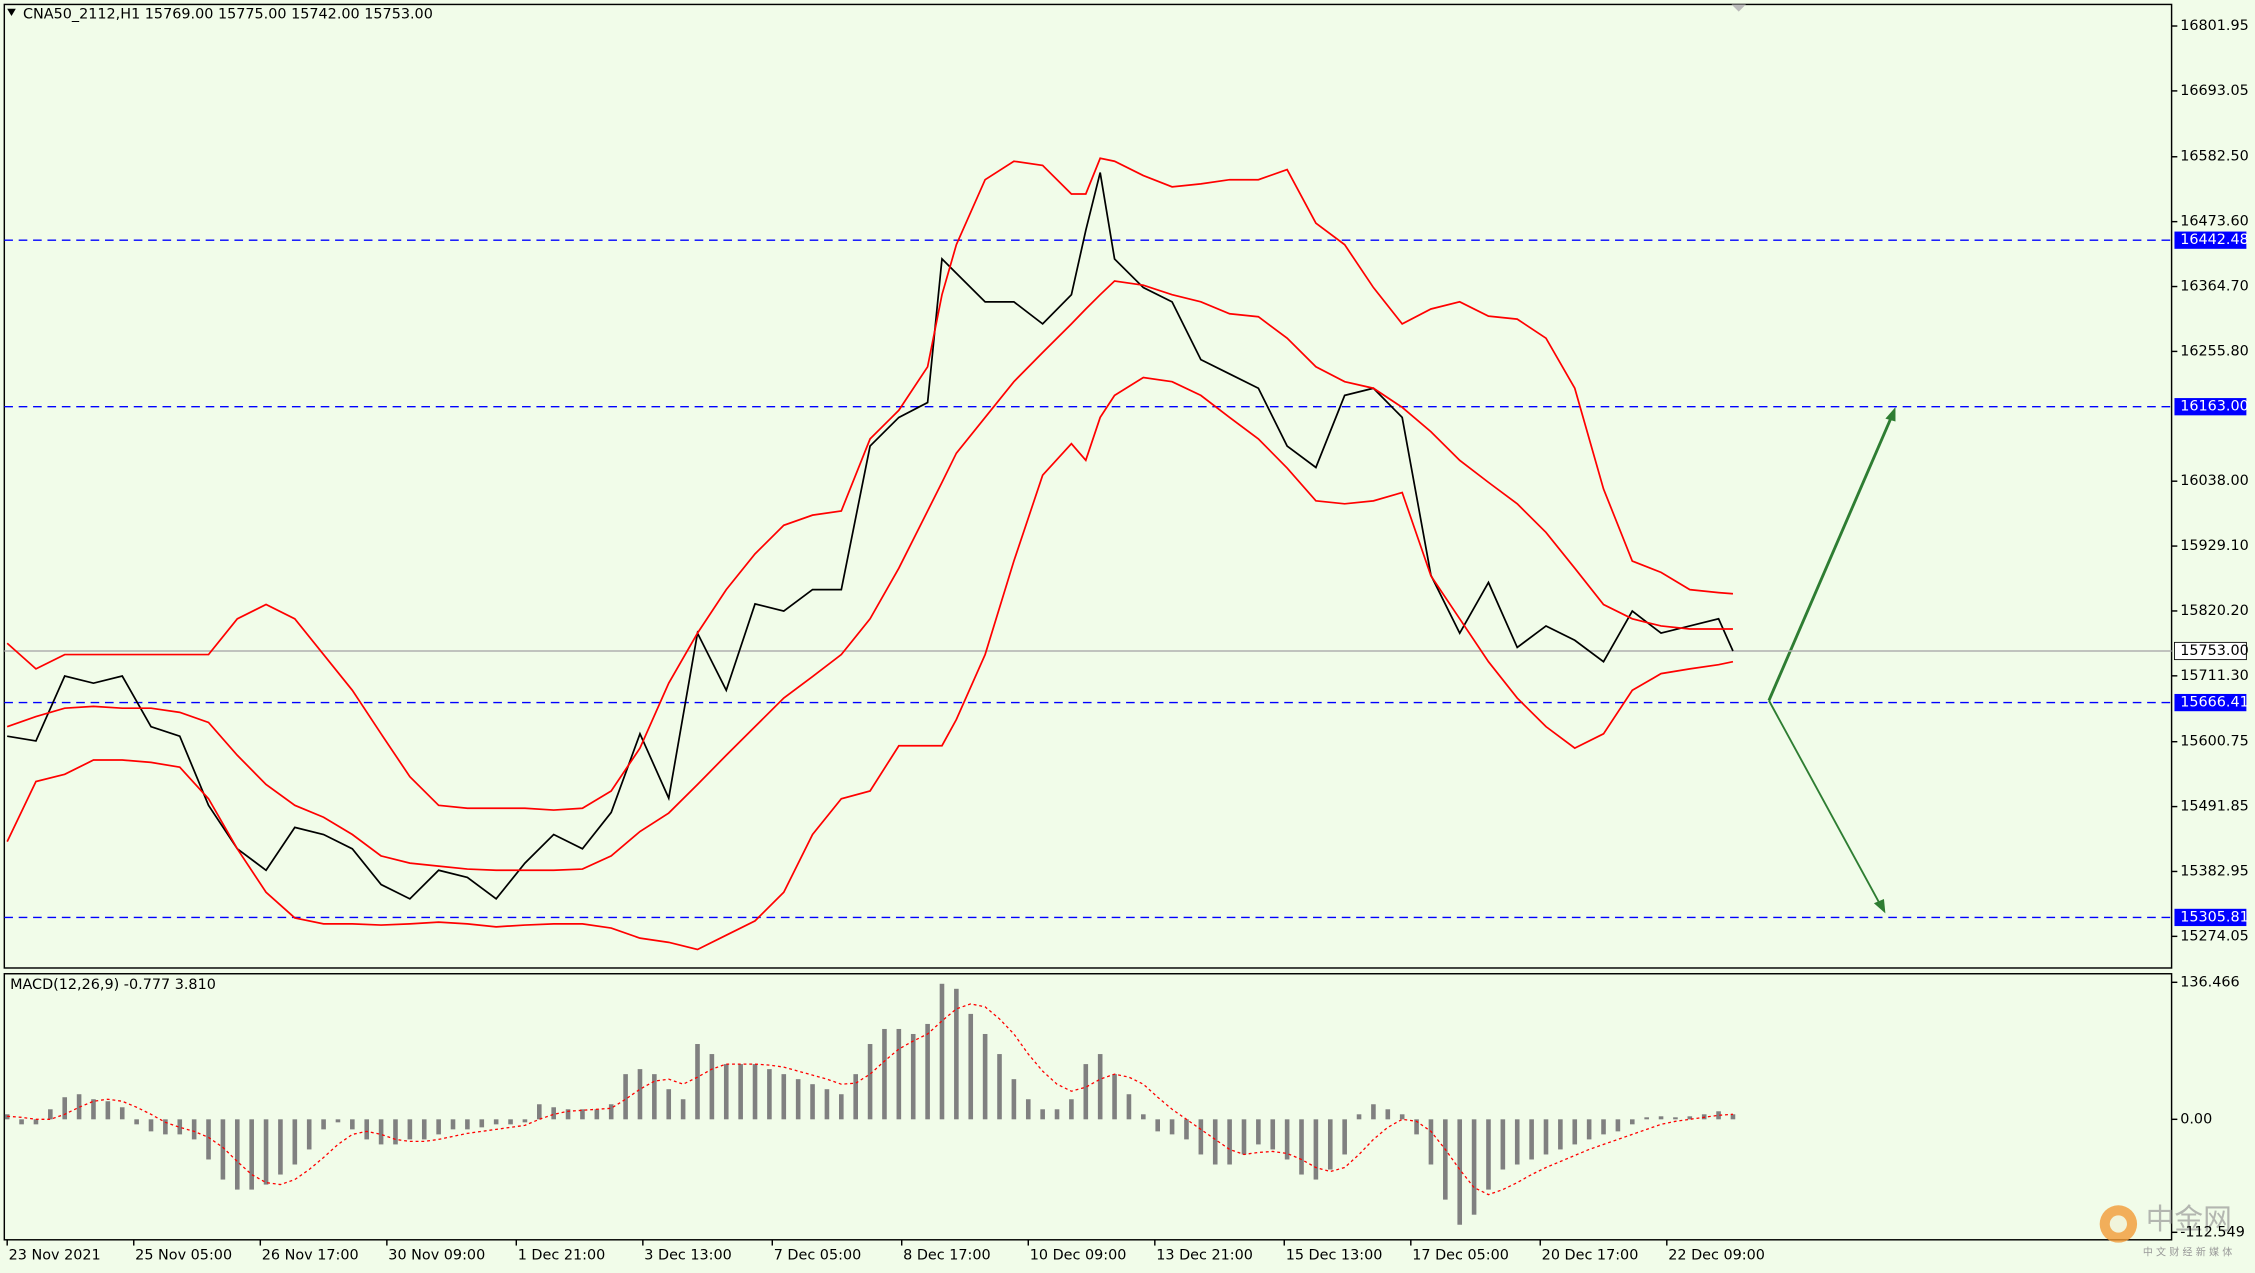 The height and width of the screenshot is (1273, 2255). What do you see at coordinates (2214, 481) in the screenshot?
I see `y-tick-label: 16038.00` at bounding box center [2214, 481].